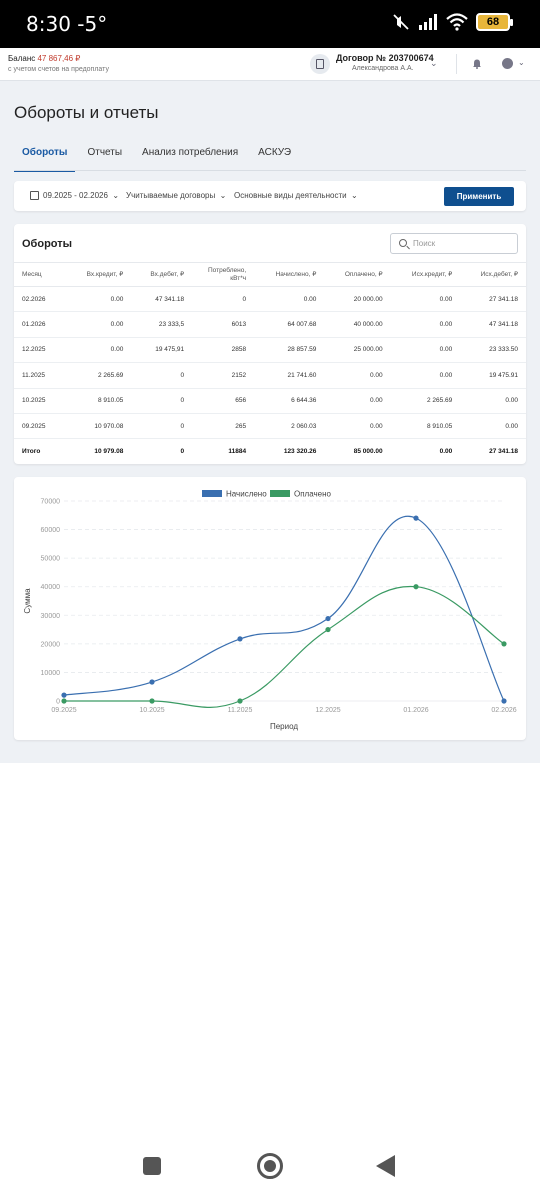  Describe the element at coordinates (493, 274) in the screenshot. I see `column-header: Исх.дебет, ₽` at that location.